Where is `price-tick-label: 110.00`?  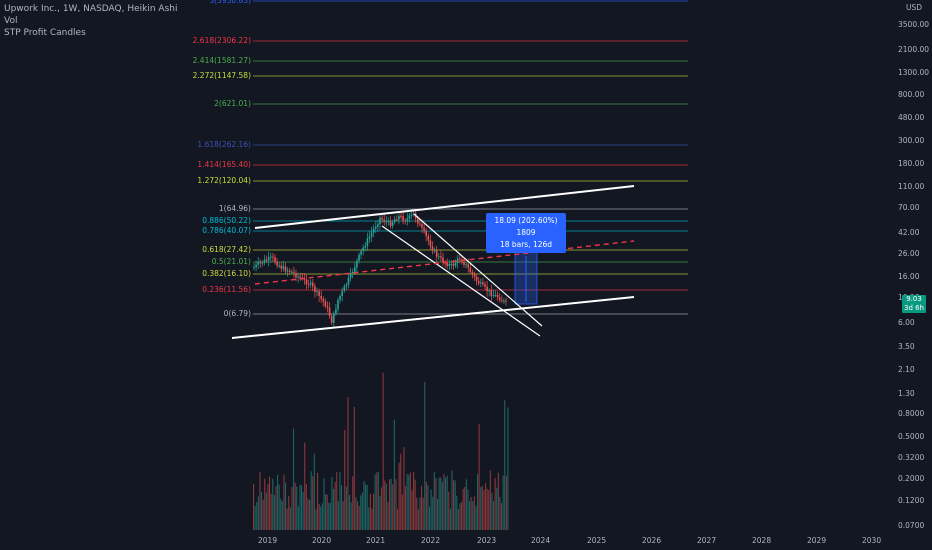 price-tick-label: 110.00 is located at coordinates (911, 186).